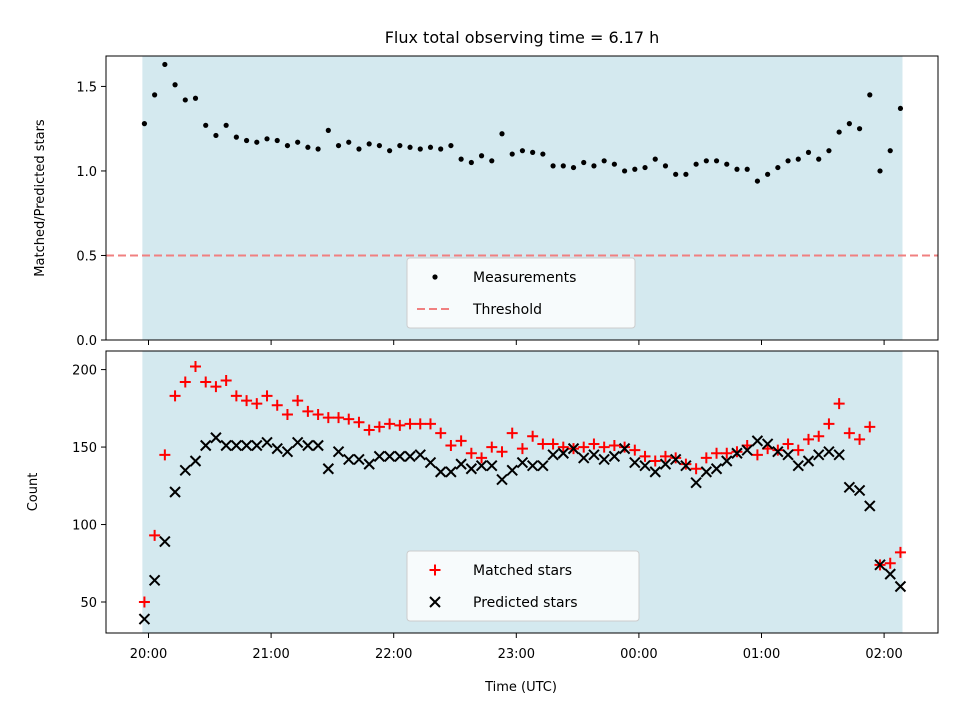 This screenshot has height=720, width=960. What do you see at coordinates (507, 310) in the screenshot?
I see `legend-label: Threshold` at bounding box center [507, 310].